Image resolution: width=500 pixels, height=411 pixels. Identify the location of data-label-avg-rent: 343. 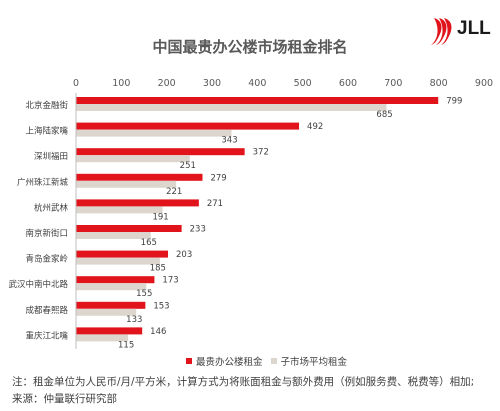
(229, 141).